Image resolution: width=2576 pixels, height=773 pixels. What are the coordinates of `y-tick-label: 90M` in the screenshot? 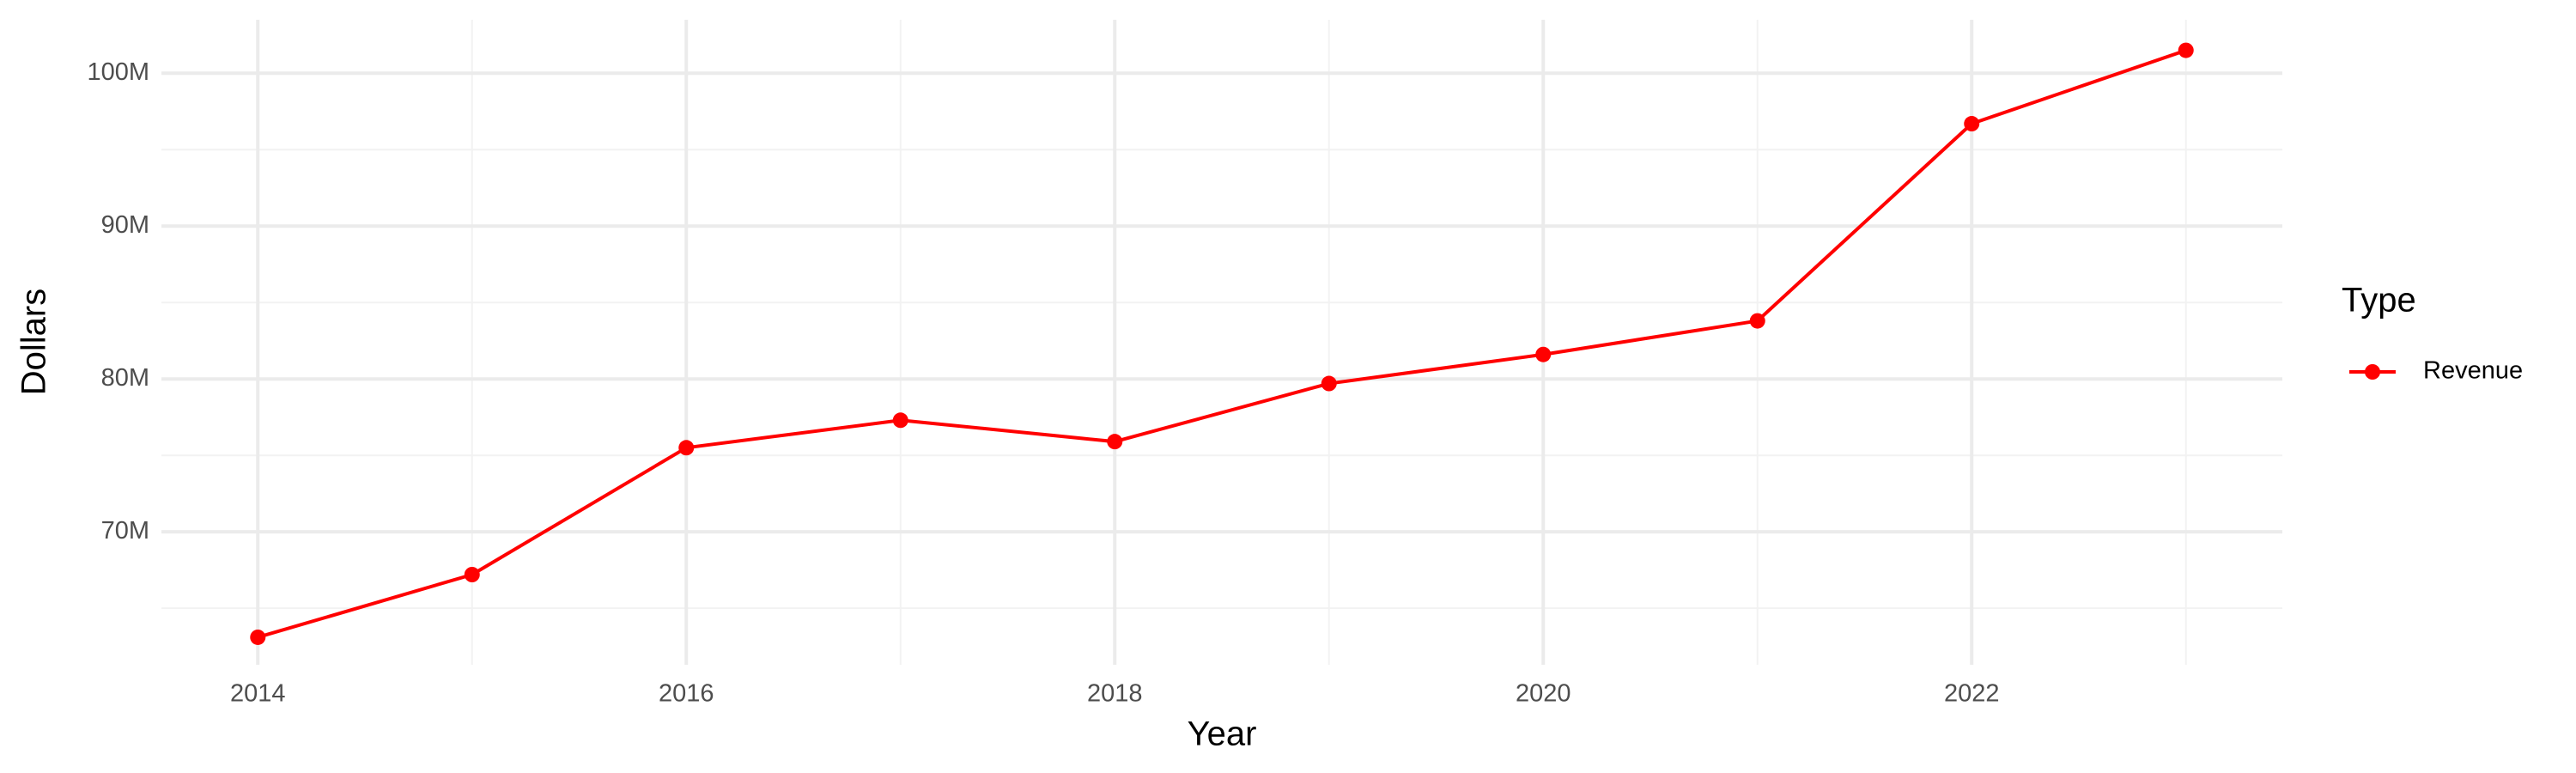 It's located at (125, 225).